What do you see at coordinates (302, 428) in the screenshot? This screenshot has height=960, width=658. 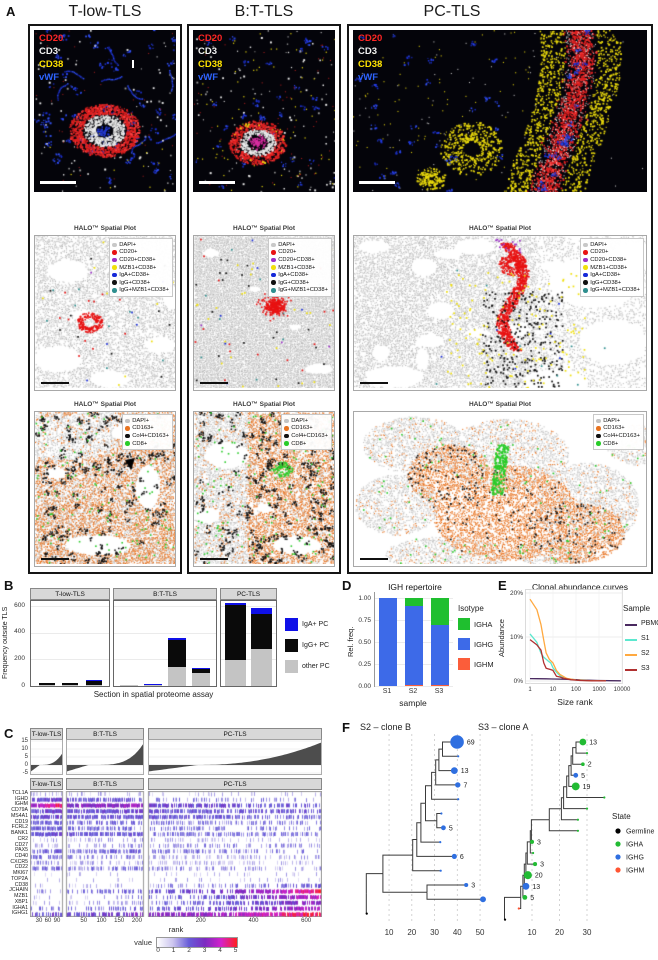 I see `legend-label: CD163+` at bounding box center [302, 428].